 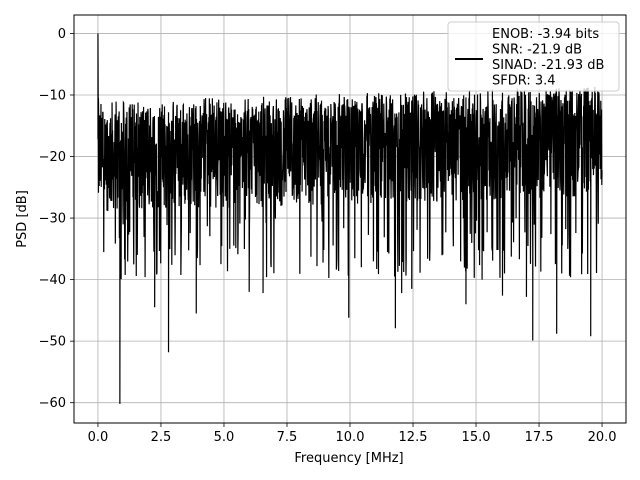 I want to click on y-axis-label: PSD [dB], so click(x=22, y=219).